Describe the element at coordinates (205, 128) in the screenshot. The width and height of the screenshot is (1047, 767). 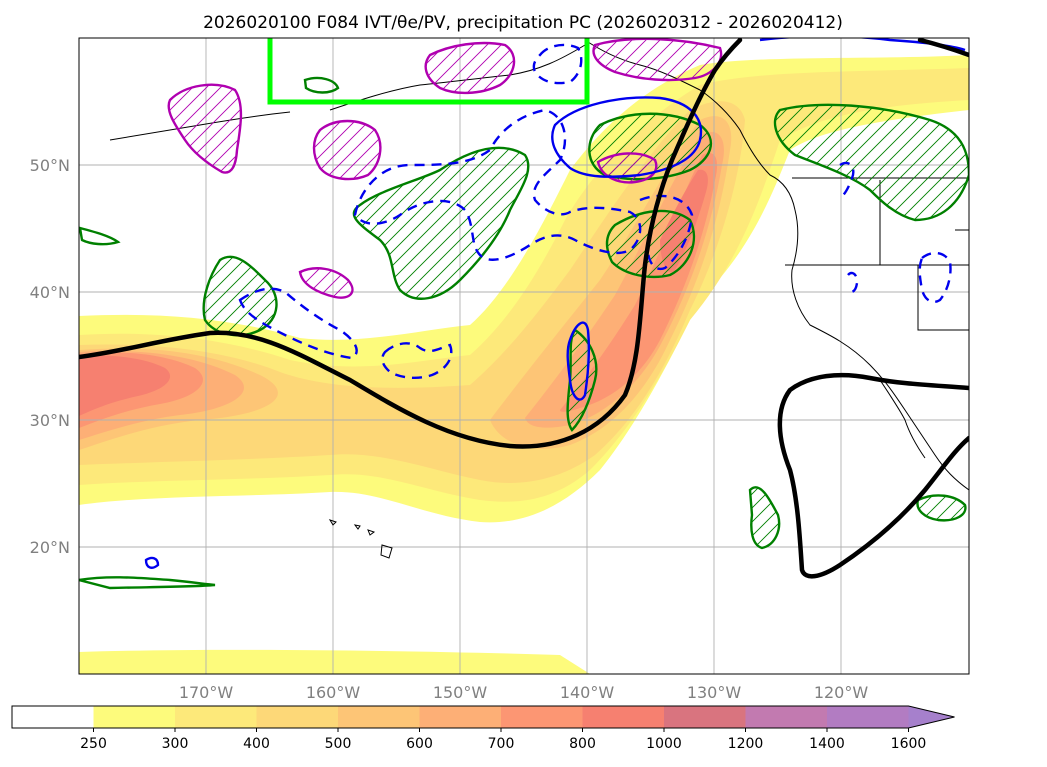
I see `precip-neg-north-west` at that location.